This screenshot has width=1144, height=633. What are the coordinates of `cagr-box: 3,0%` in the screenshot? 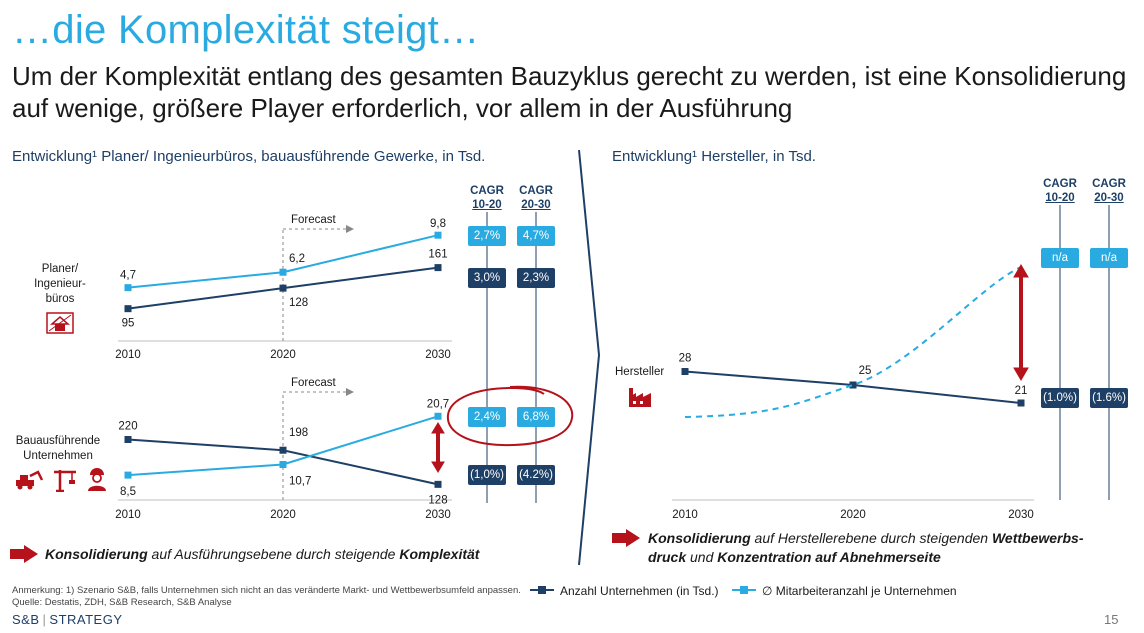 It's located at (487, 278).